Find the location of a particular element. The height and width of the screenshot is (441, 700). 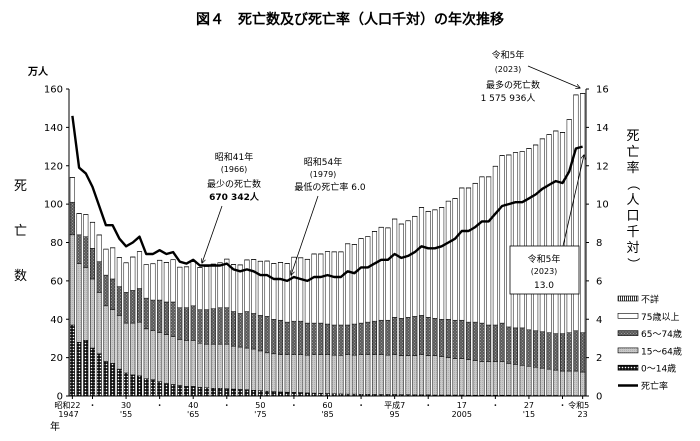

x-tick-label-year: '85 is located at coordinates (327, 414).